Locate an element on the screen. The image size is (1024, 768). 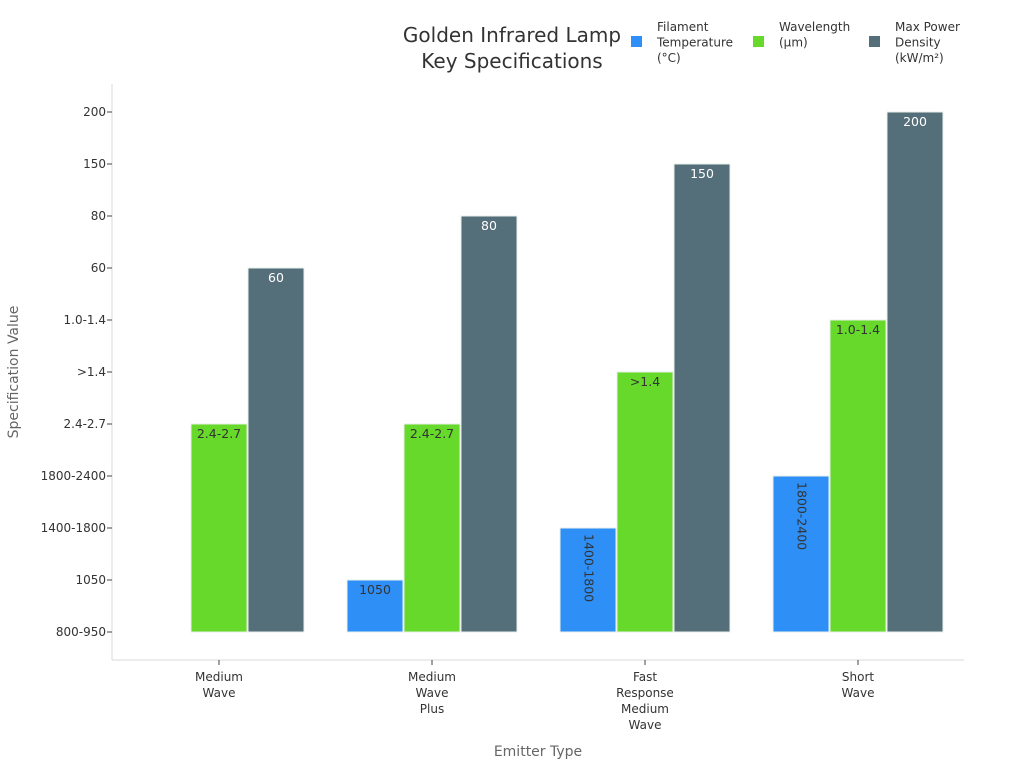
chart-title: Golden Infrared Lamp Key Specifications is located at coordinates (512, 48).